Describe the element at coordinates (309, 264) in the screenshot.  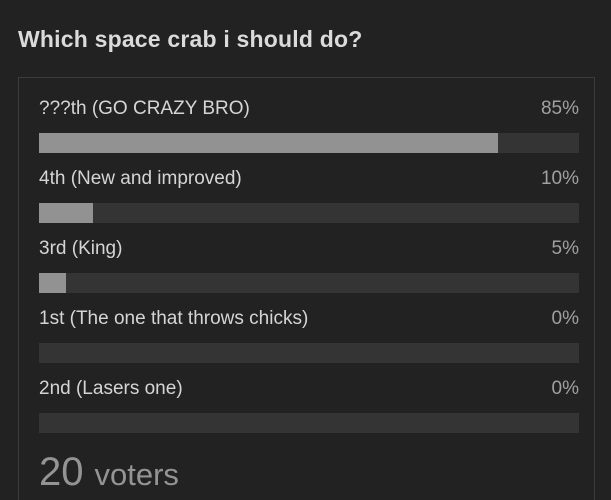
I see `poll-option-row: 3rd (King) 5%` at that location.